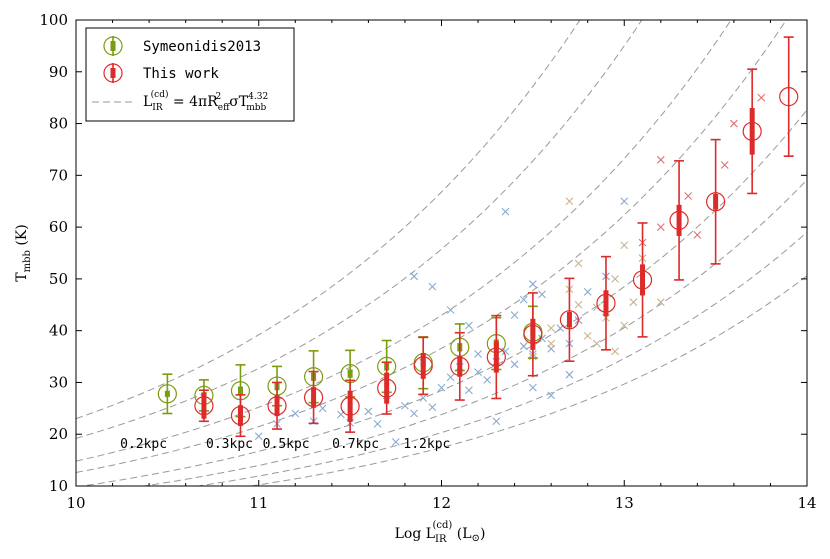 The image size is (830, 559). Describe the element at coordinates (702, 170) in the screenshot. I see `red-sample-markers` at that location.